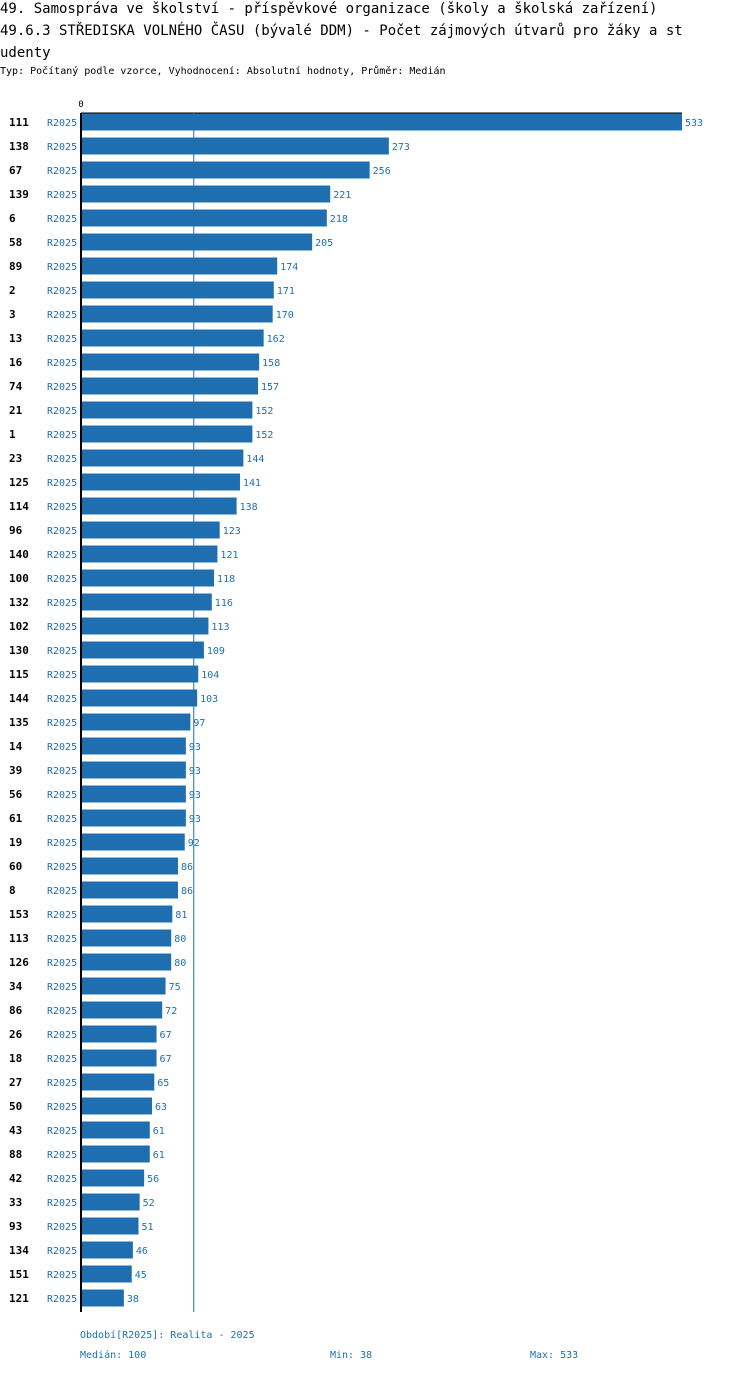  What do you see at coordinates (15, 866) in the screenshot?
I see `category-label: 60` at bounding box center [15, 866].